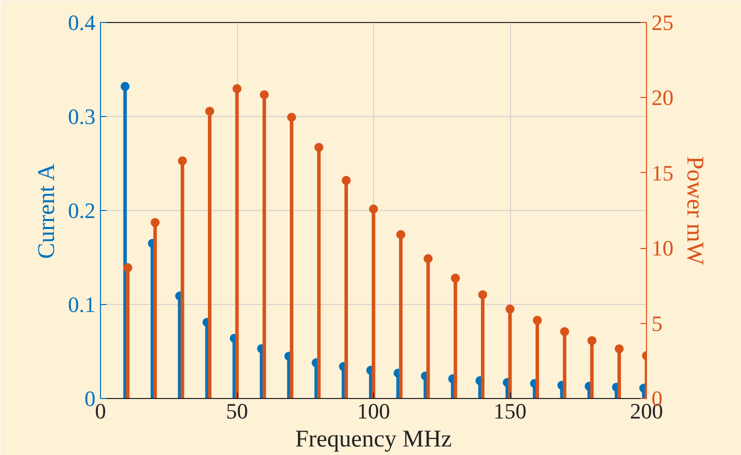 The image size is (741, 455). Describe the element at coordinates (373, 439) in the screenshot. I see `x-axis-title: Frequency MHz` at that location.